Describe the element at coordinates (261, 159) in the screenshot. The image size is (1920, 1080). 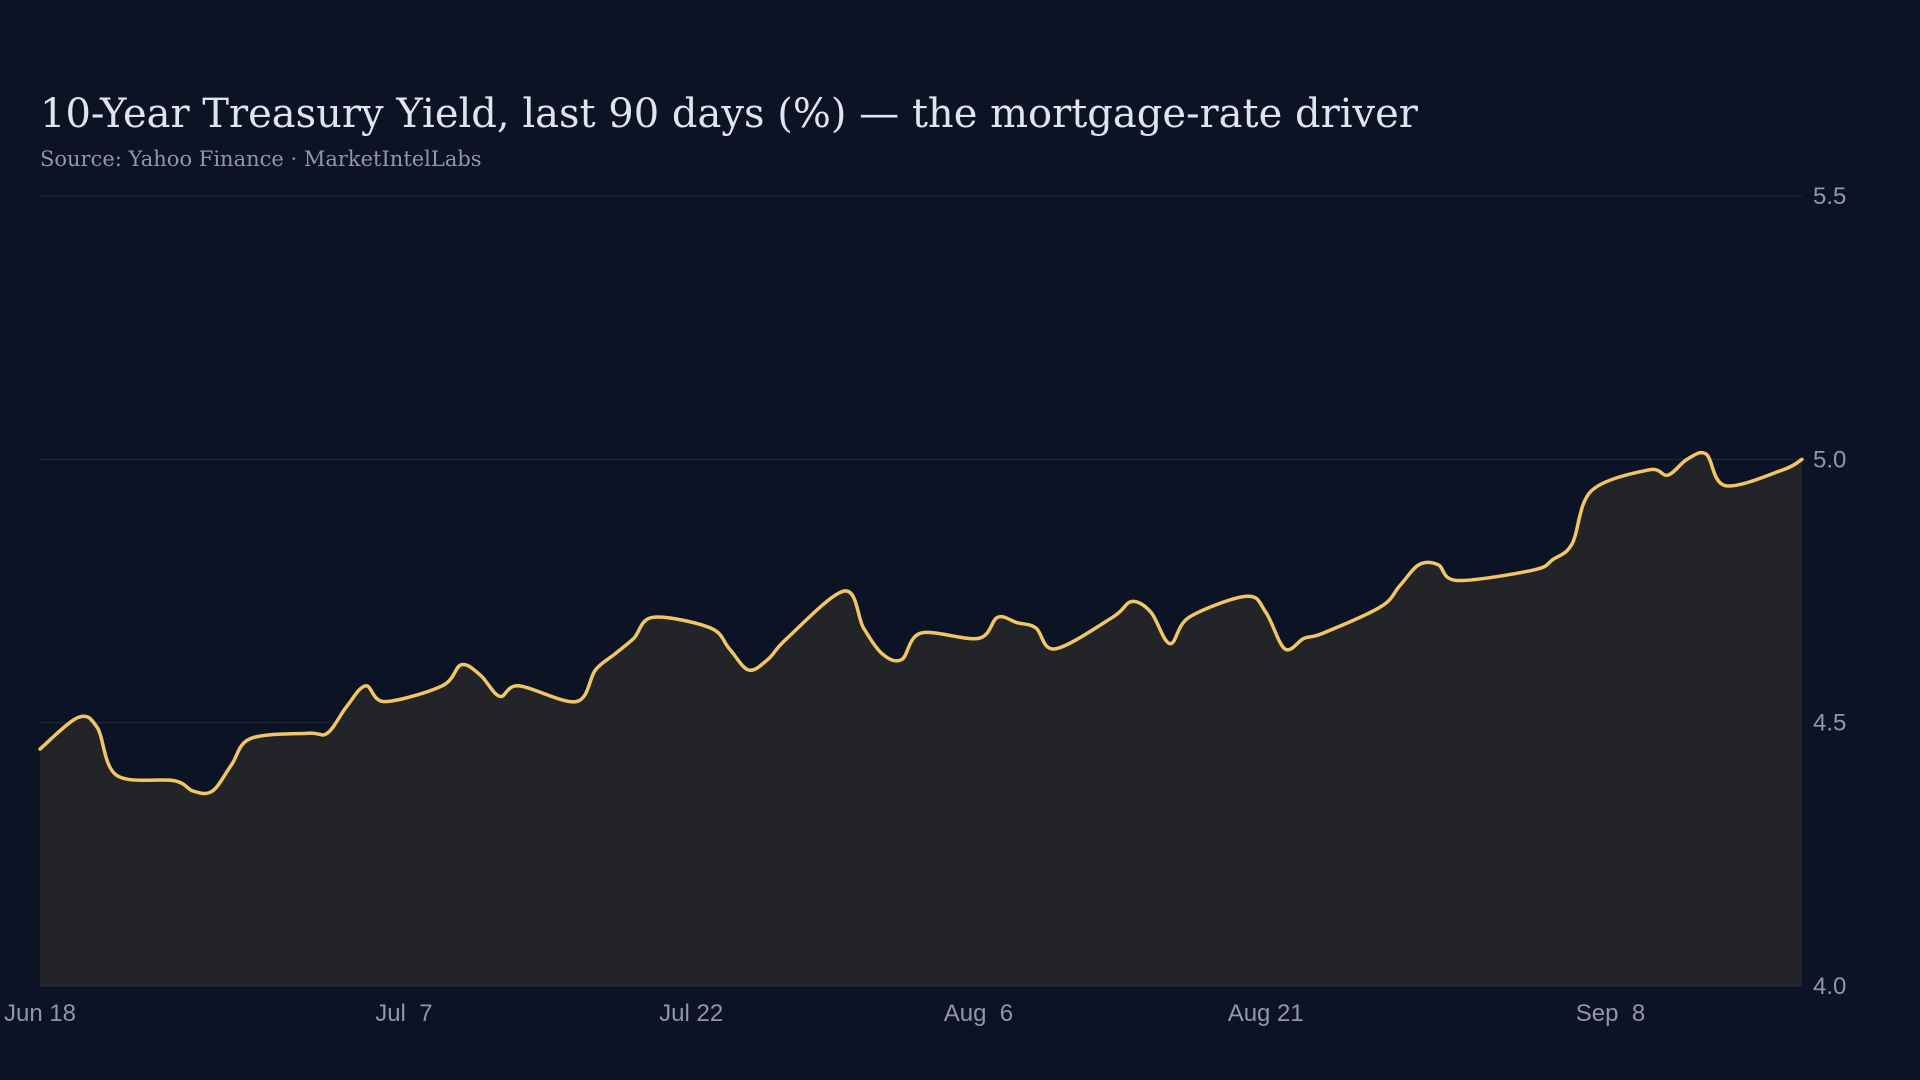
I see `chart-subtitle: Source: Yahoo Finance · MarketIntelLabs` at that location.